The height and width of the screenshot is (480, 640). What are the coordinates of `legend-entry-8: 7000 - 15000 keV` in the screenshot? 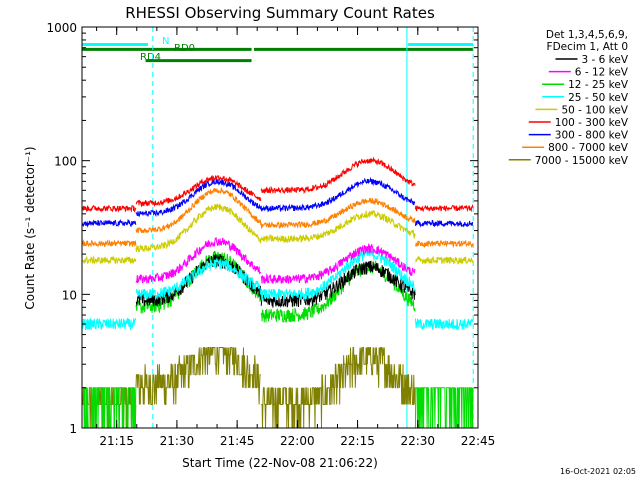 It's located at (582, 161).